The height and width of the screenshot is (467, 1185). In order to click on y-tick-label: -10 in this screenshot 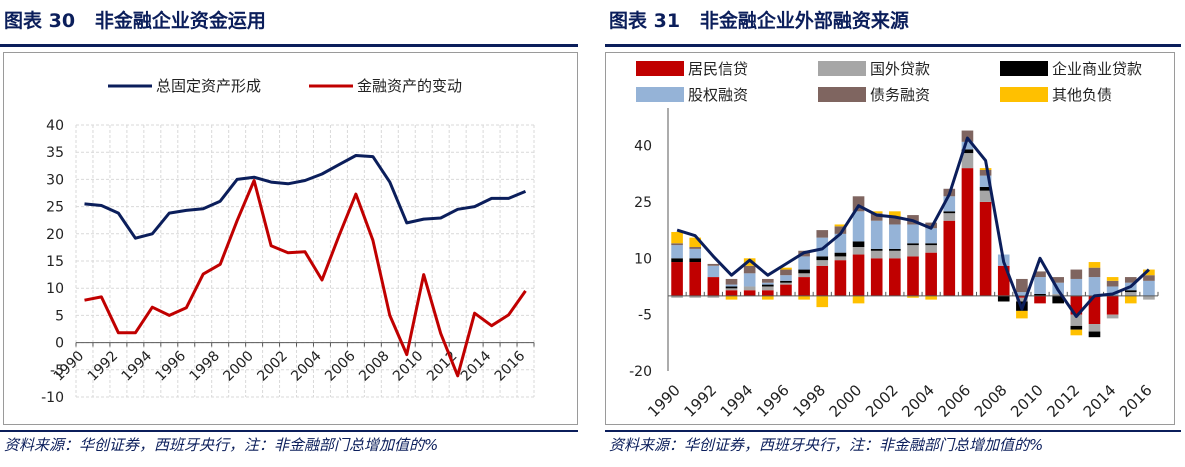, I will do `click(52, 398)`.